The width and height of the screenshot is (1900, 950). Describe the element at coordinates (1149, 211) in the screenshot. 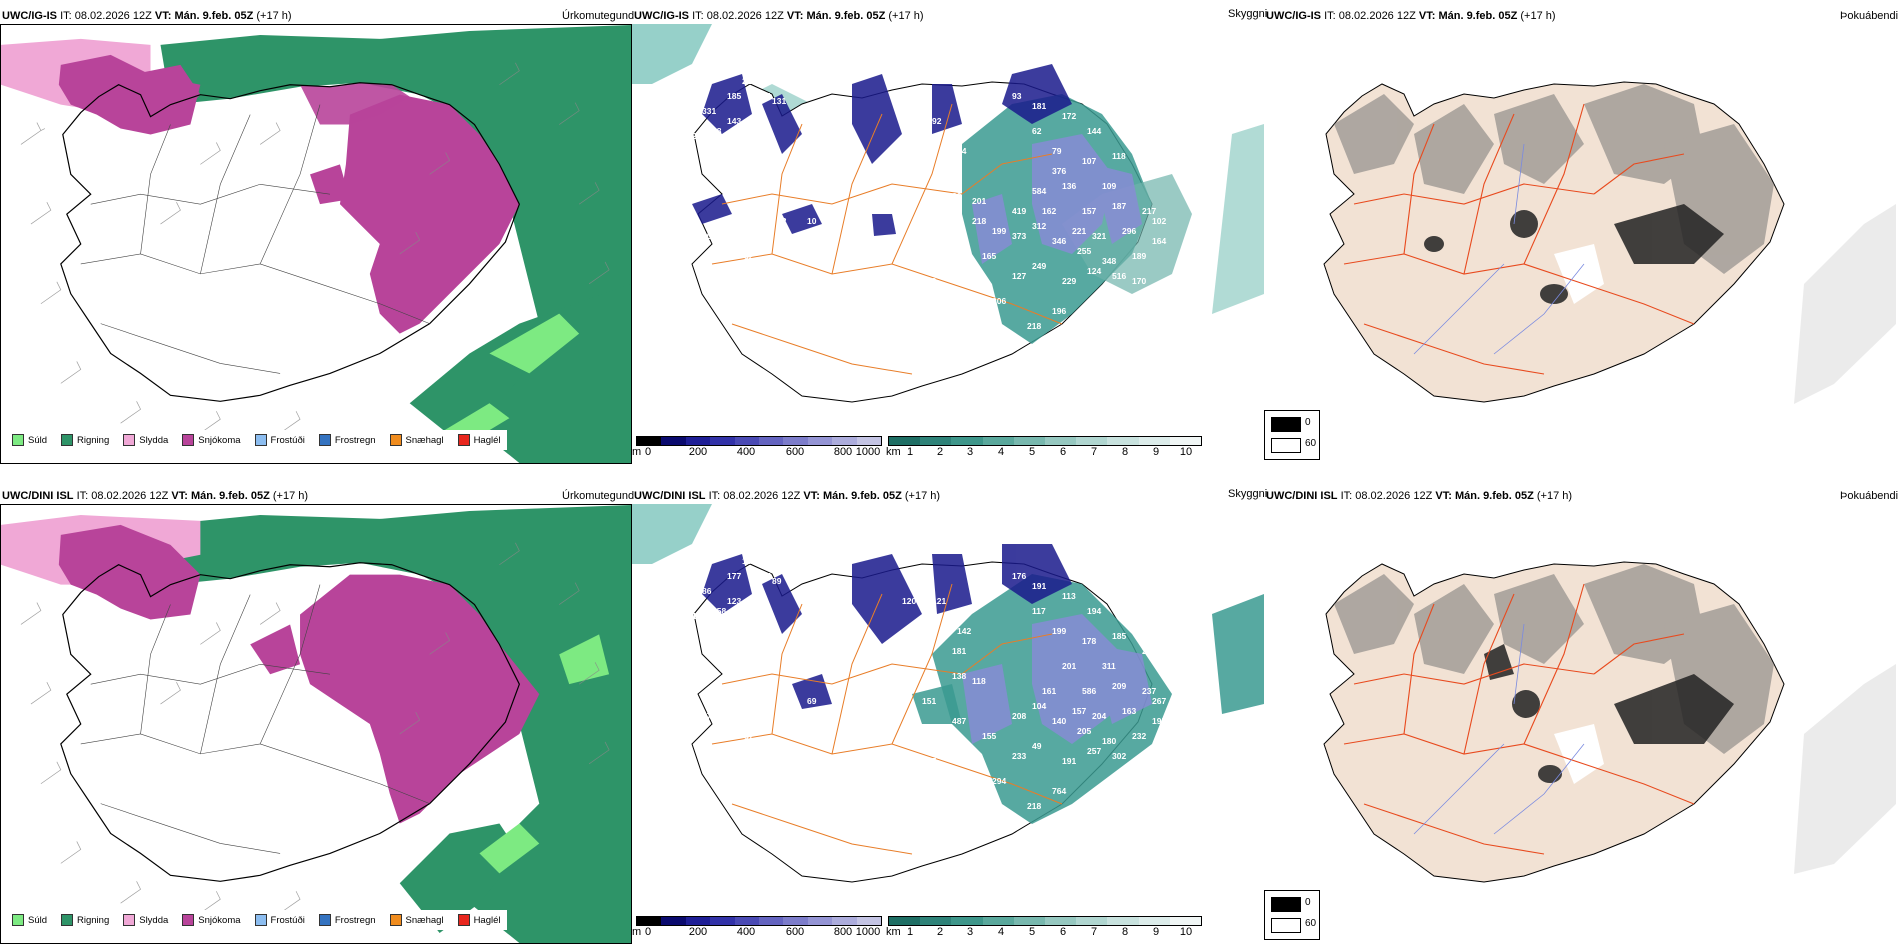

I see `cloud-base-label: 217` at that location.